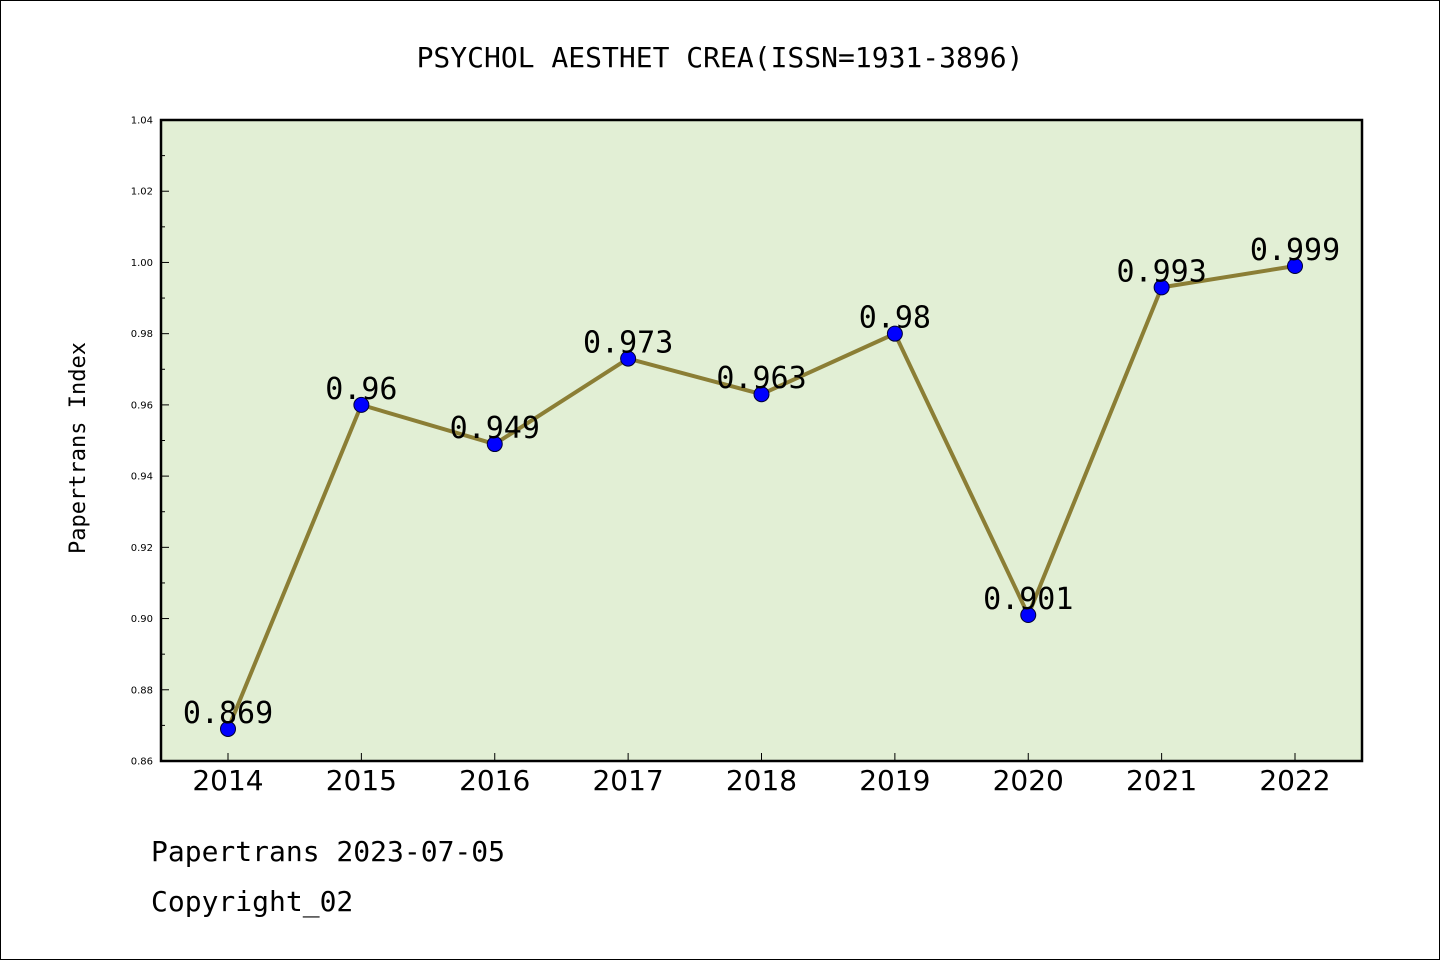 This screenshot has height=960, width=1440. I want to click on x-tick-label: 2015, so click(361, 780).